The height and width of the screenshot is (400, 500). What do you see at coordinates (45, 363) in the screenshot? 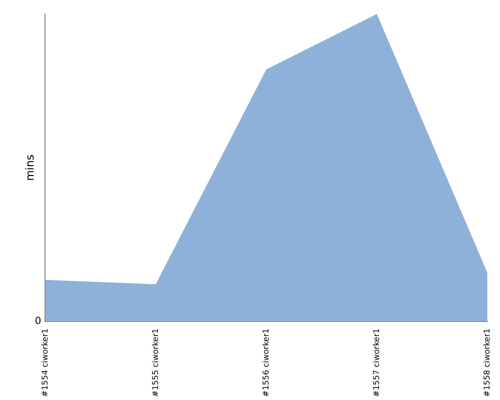
I see `x-tick-label: #1554 ciworker1` at bounding box center [45, 363].